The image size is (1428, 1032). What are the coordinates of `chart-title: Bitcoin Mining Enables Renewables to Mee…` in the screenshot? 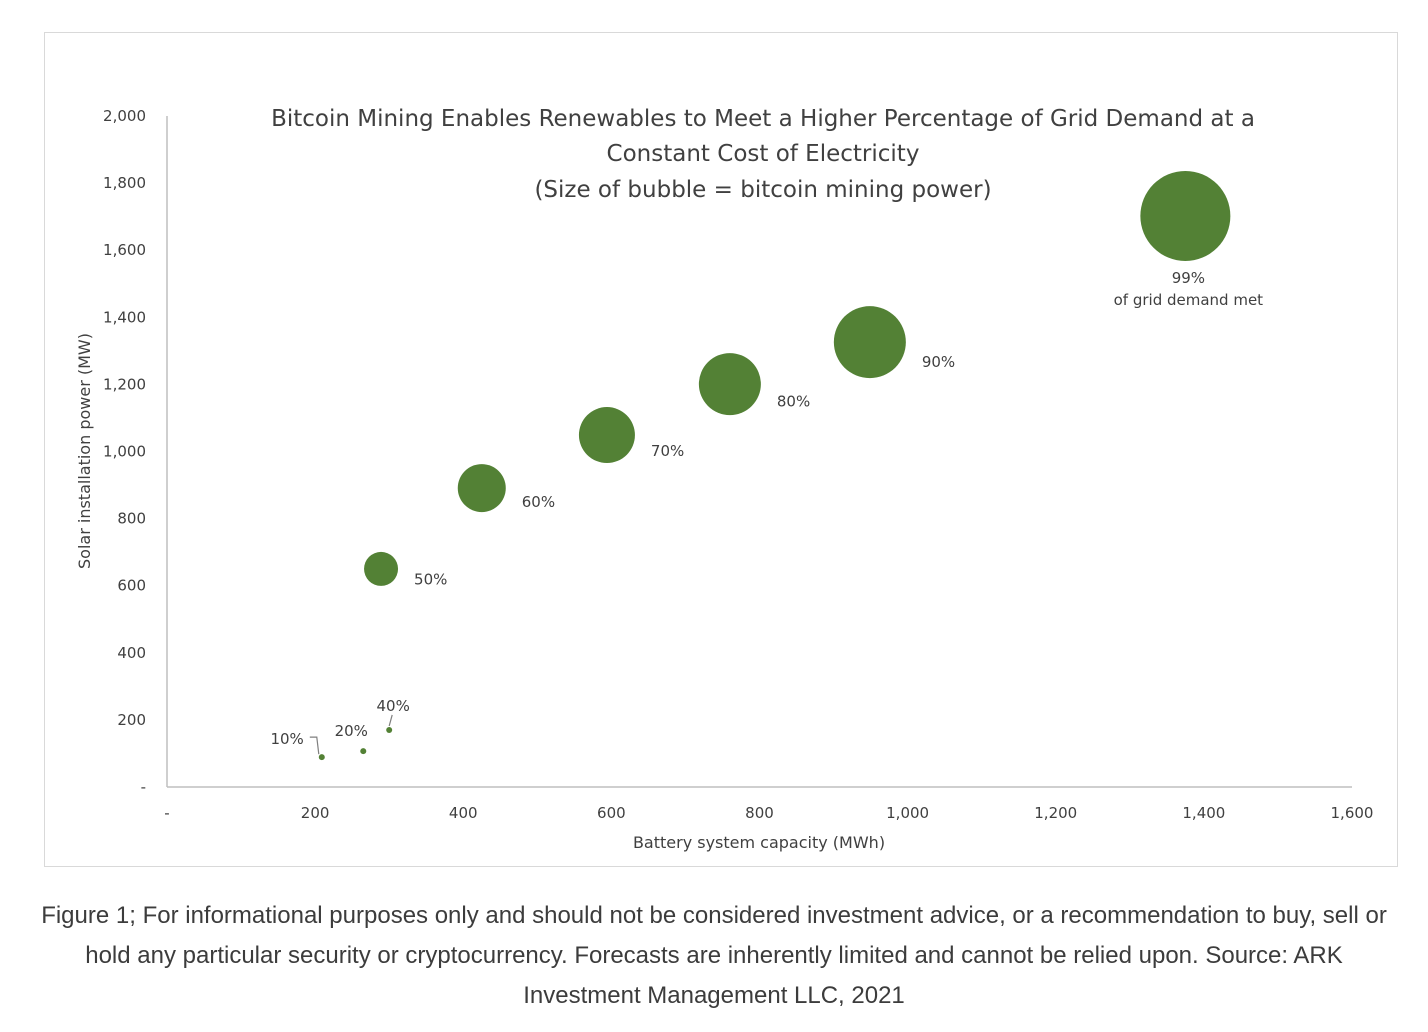 It's located at (763, 154).